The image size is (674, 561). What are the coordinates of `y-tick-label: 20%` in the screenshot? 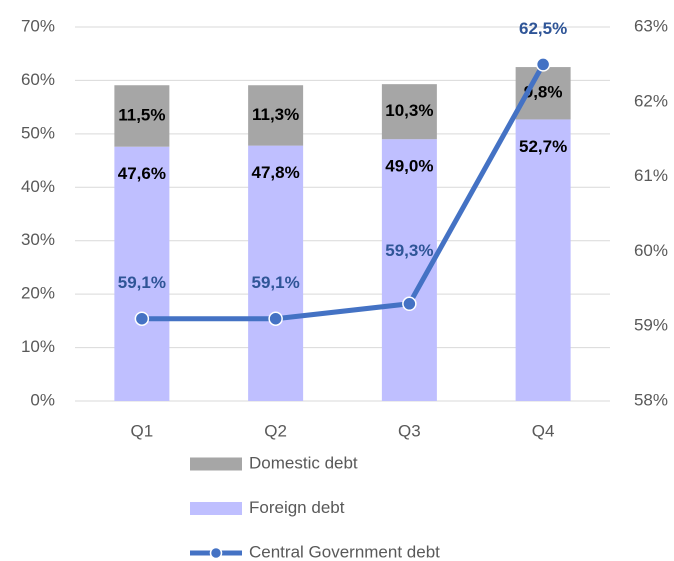 It's located at (38, 293).